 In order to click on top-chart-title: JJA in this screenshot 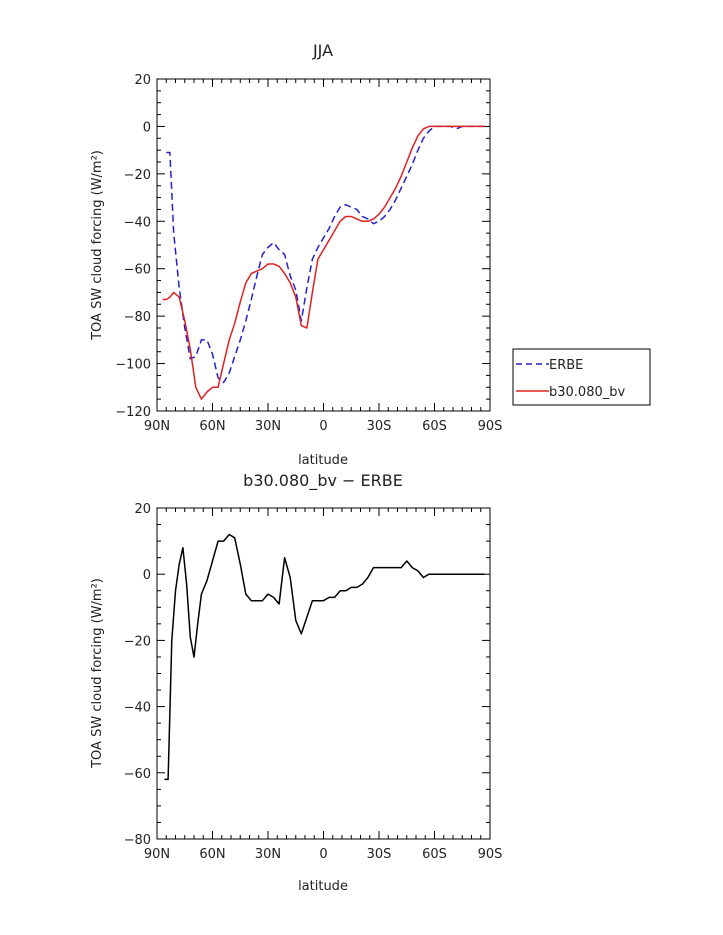, I will do `click(322, 50)`.